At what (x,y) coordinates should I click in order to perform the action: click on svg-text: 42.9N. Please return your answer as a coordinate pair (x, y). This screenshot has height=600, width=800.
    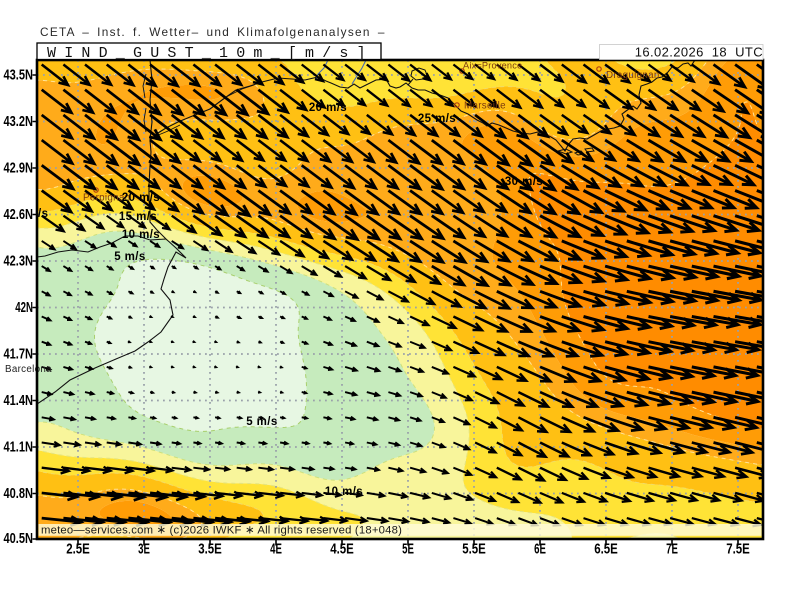
    Looking at the image, I should click on (19, 169).